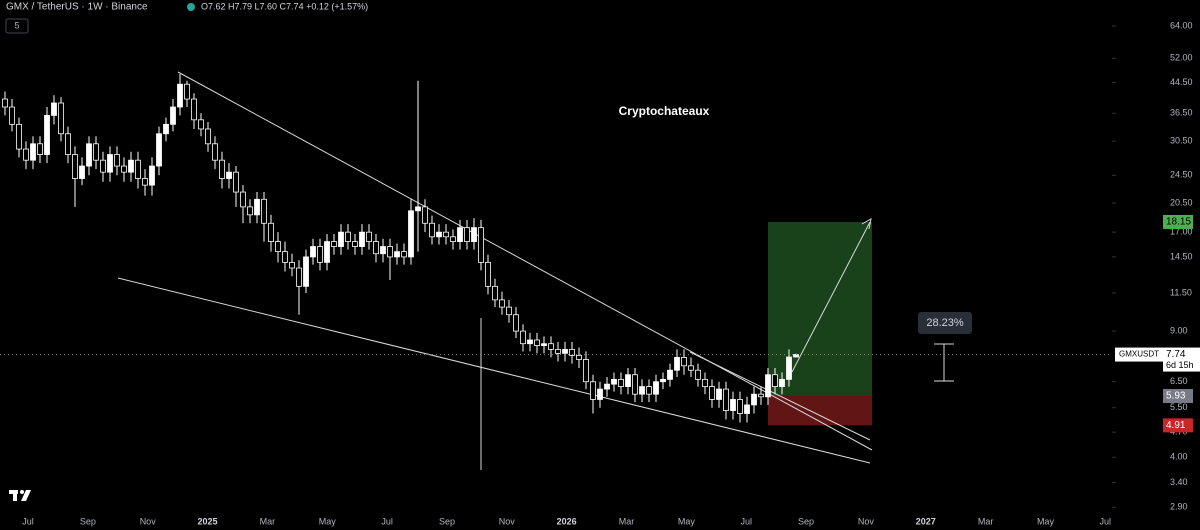  I want to click on last-price-box, so click(1181, 359).